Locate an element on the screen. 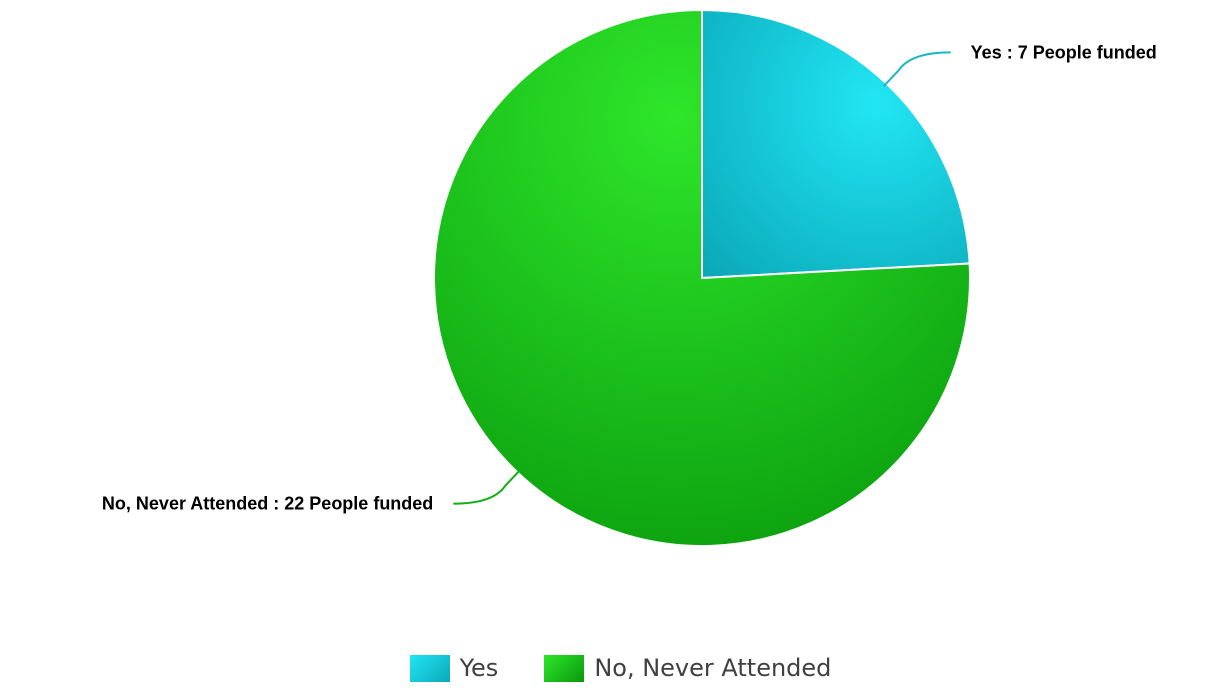 The image size is (1217, 694). leader-line-no is located at coordinates (487, 486).